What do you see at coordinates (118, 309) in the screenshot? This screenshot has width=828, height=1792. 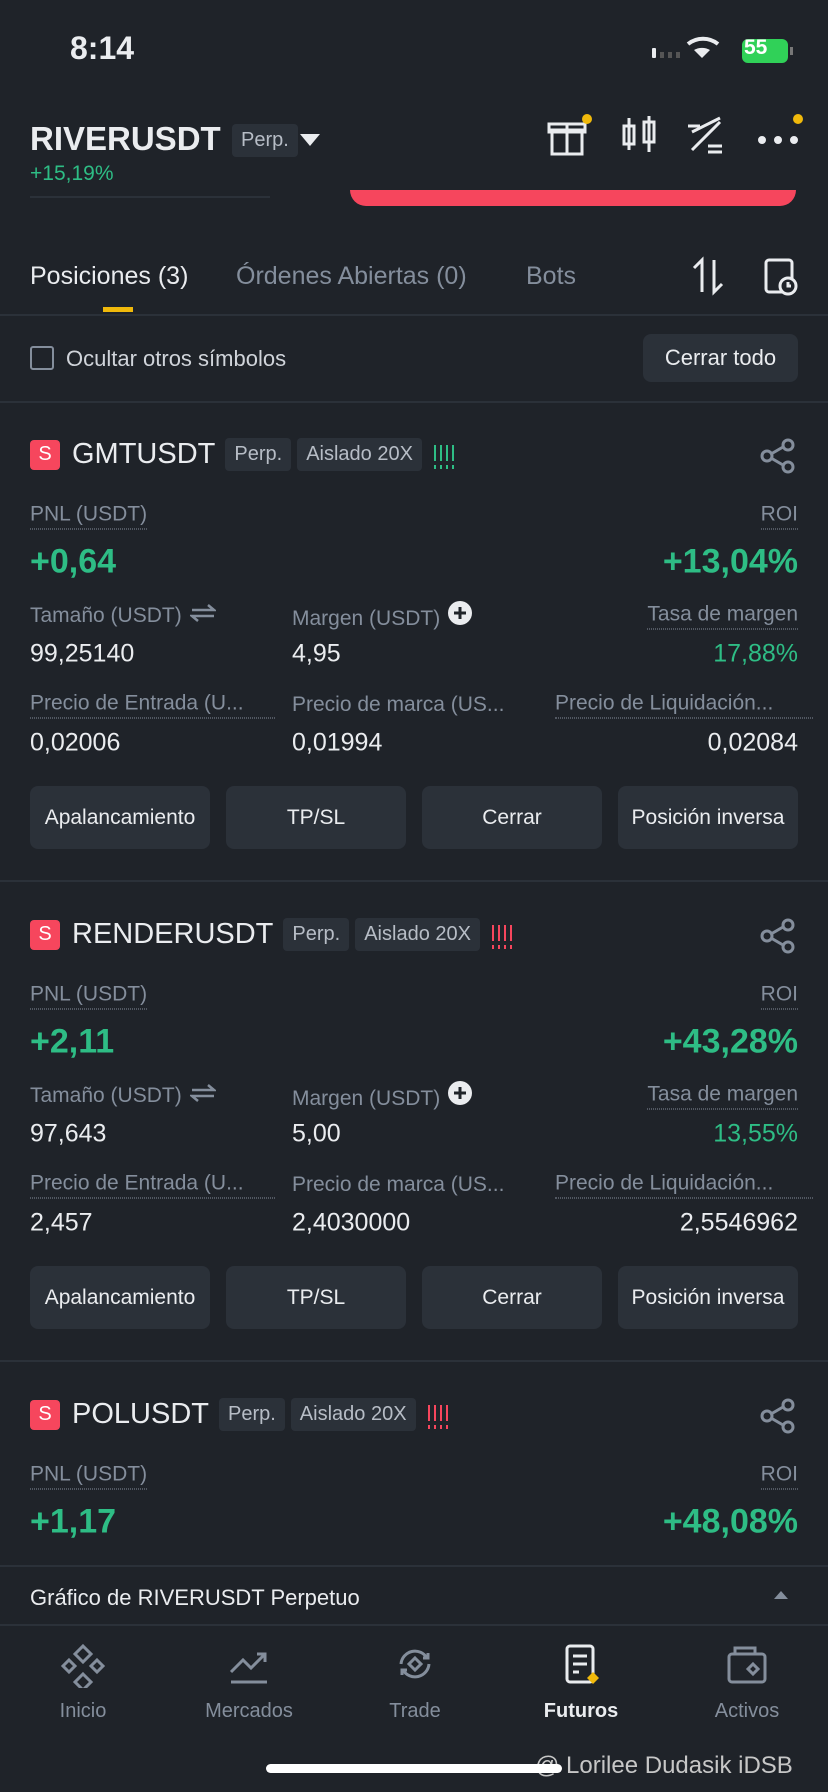 I see `tab-underline` at bounding box center [118, 309].